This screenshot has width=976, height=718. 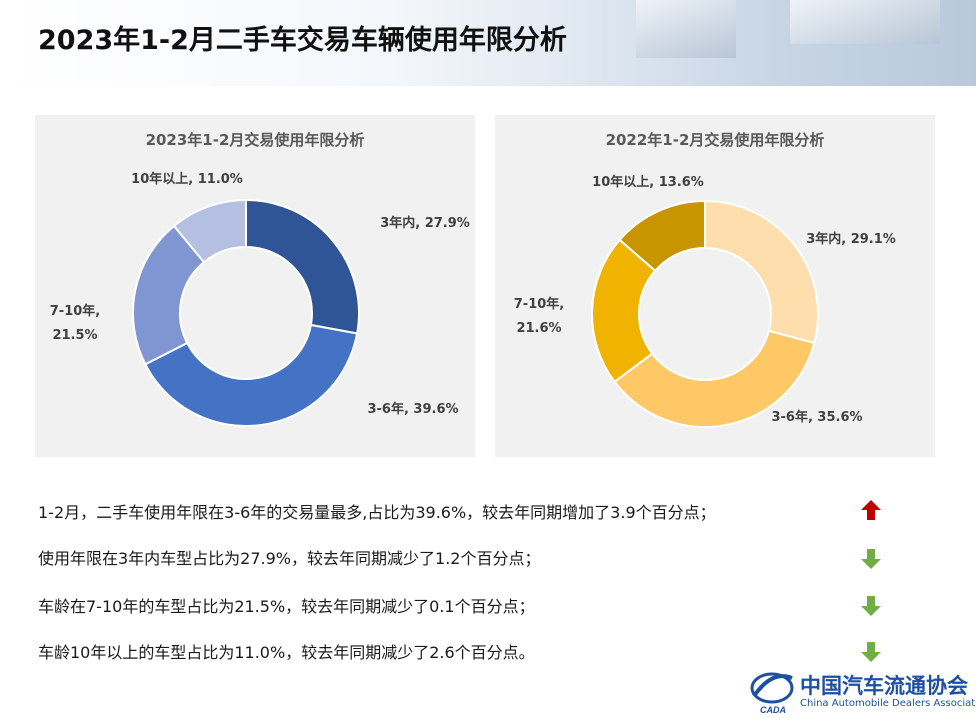 I want to click on header-banner, so click(x=488, y=43).